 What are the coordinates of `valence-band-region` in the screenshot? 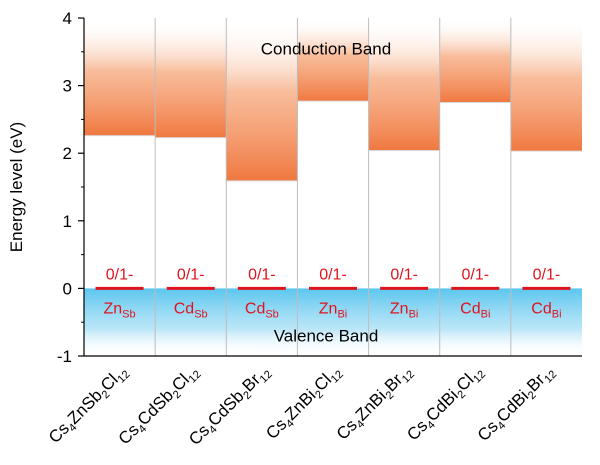 It's located at (333, 322).